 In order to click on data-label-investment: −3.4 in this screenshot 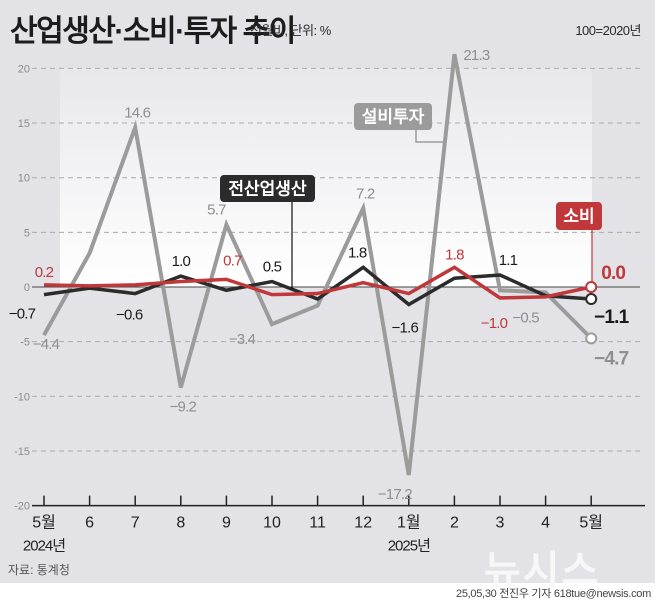, I will do `click(242, 339)`.